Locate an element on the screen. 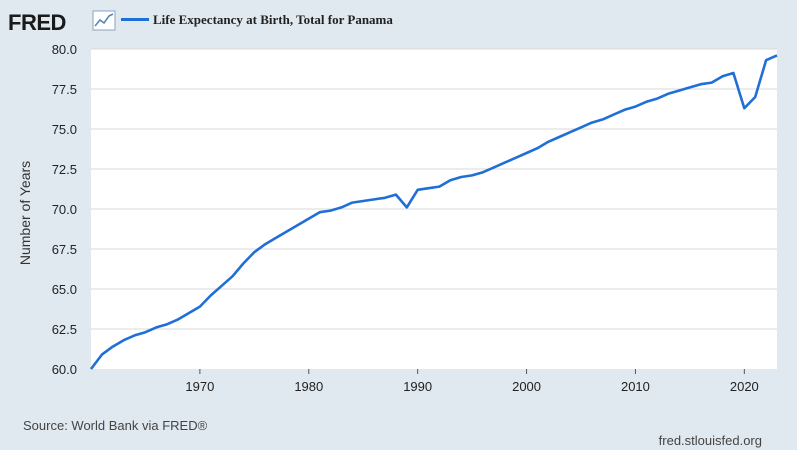  y-axis-title: Number of Years is located at coordinates (25, 213).